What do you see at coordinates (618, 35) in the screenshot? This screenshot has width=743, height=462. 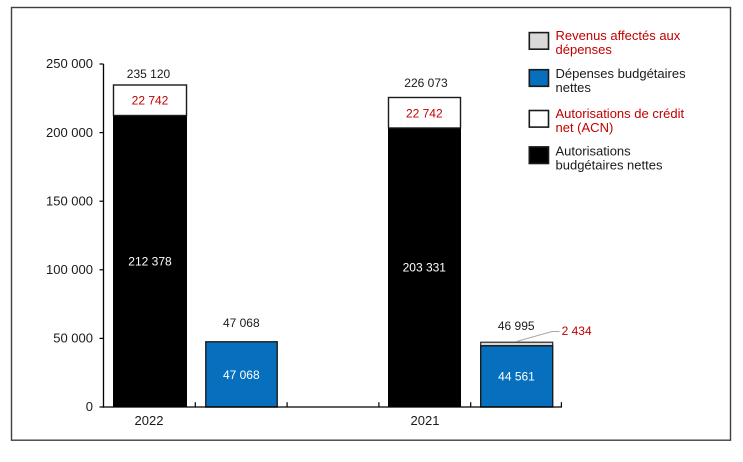 I see `svg-text: Revenus affectés aux` at bounding box center [618, 35].